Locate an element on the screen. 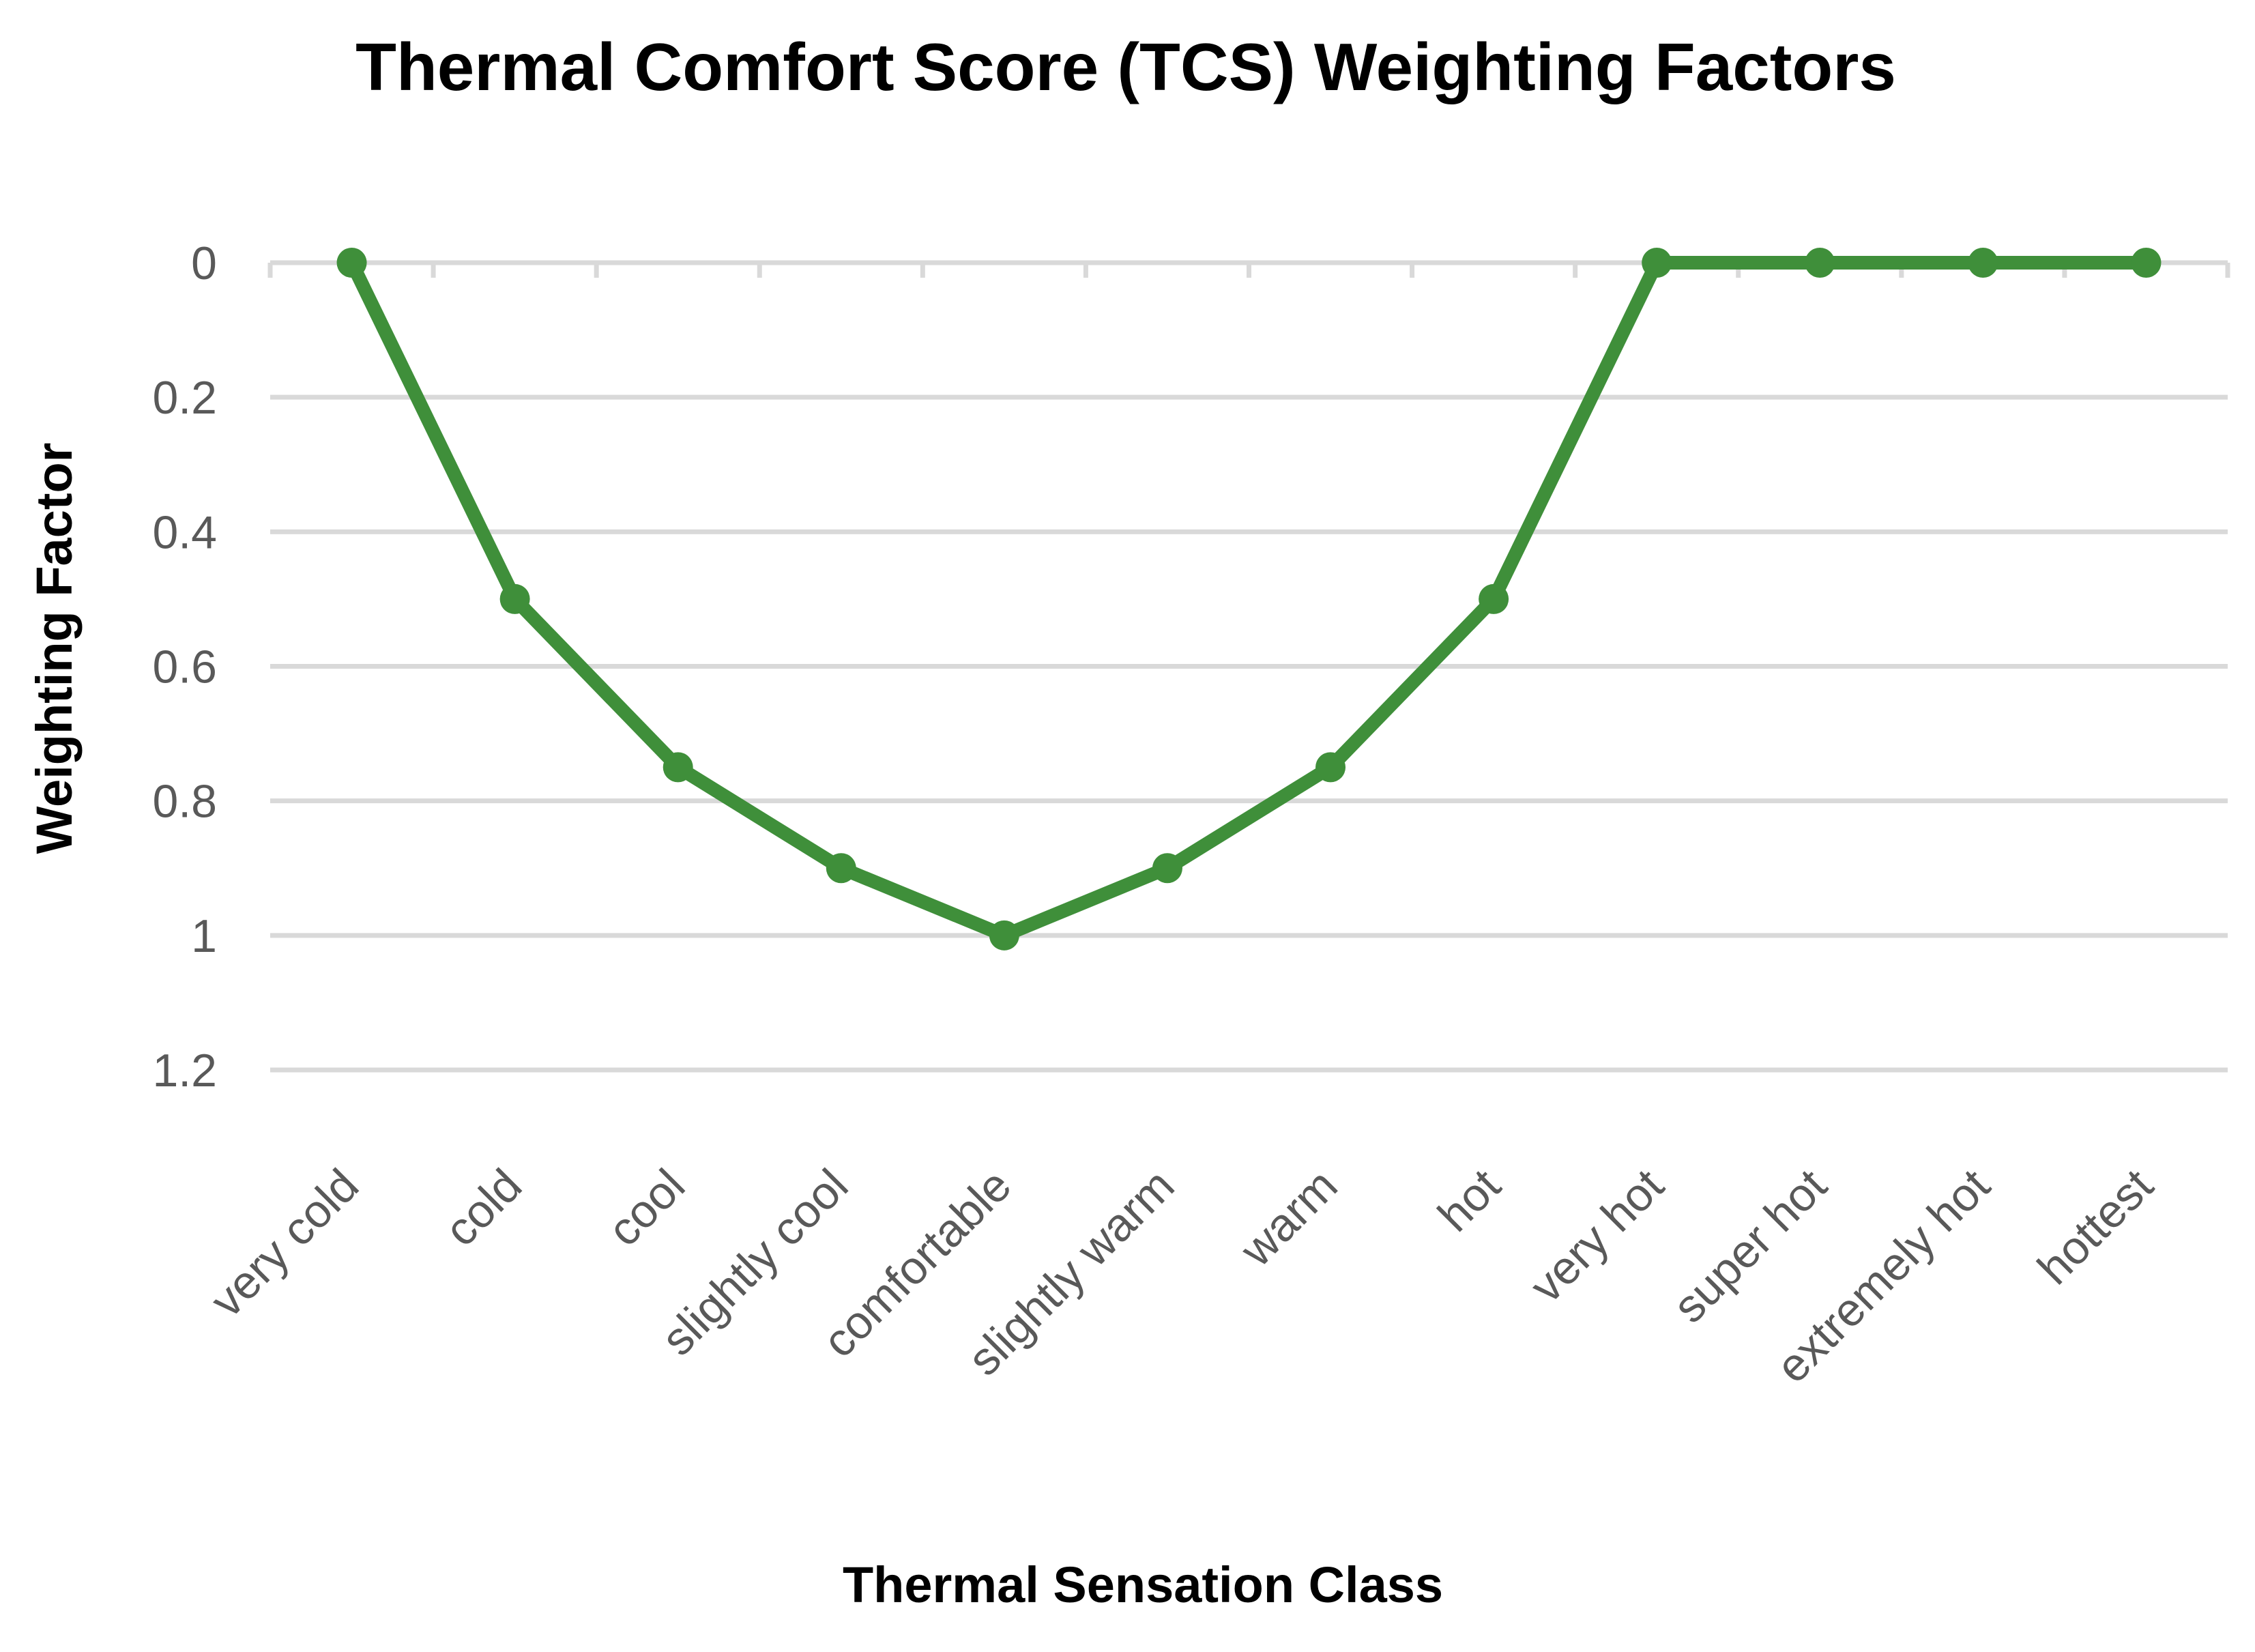  x-axis-title: Thermal Sensation Class is located at coordinates (1143, 1584).